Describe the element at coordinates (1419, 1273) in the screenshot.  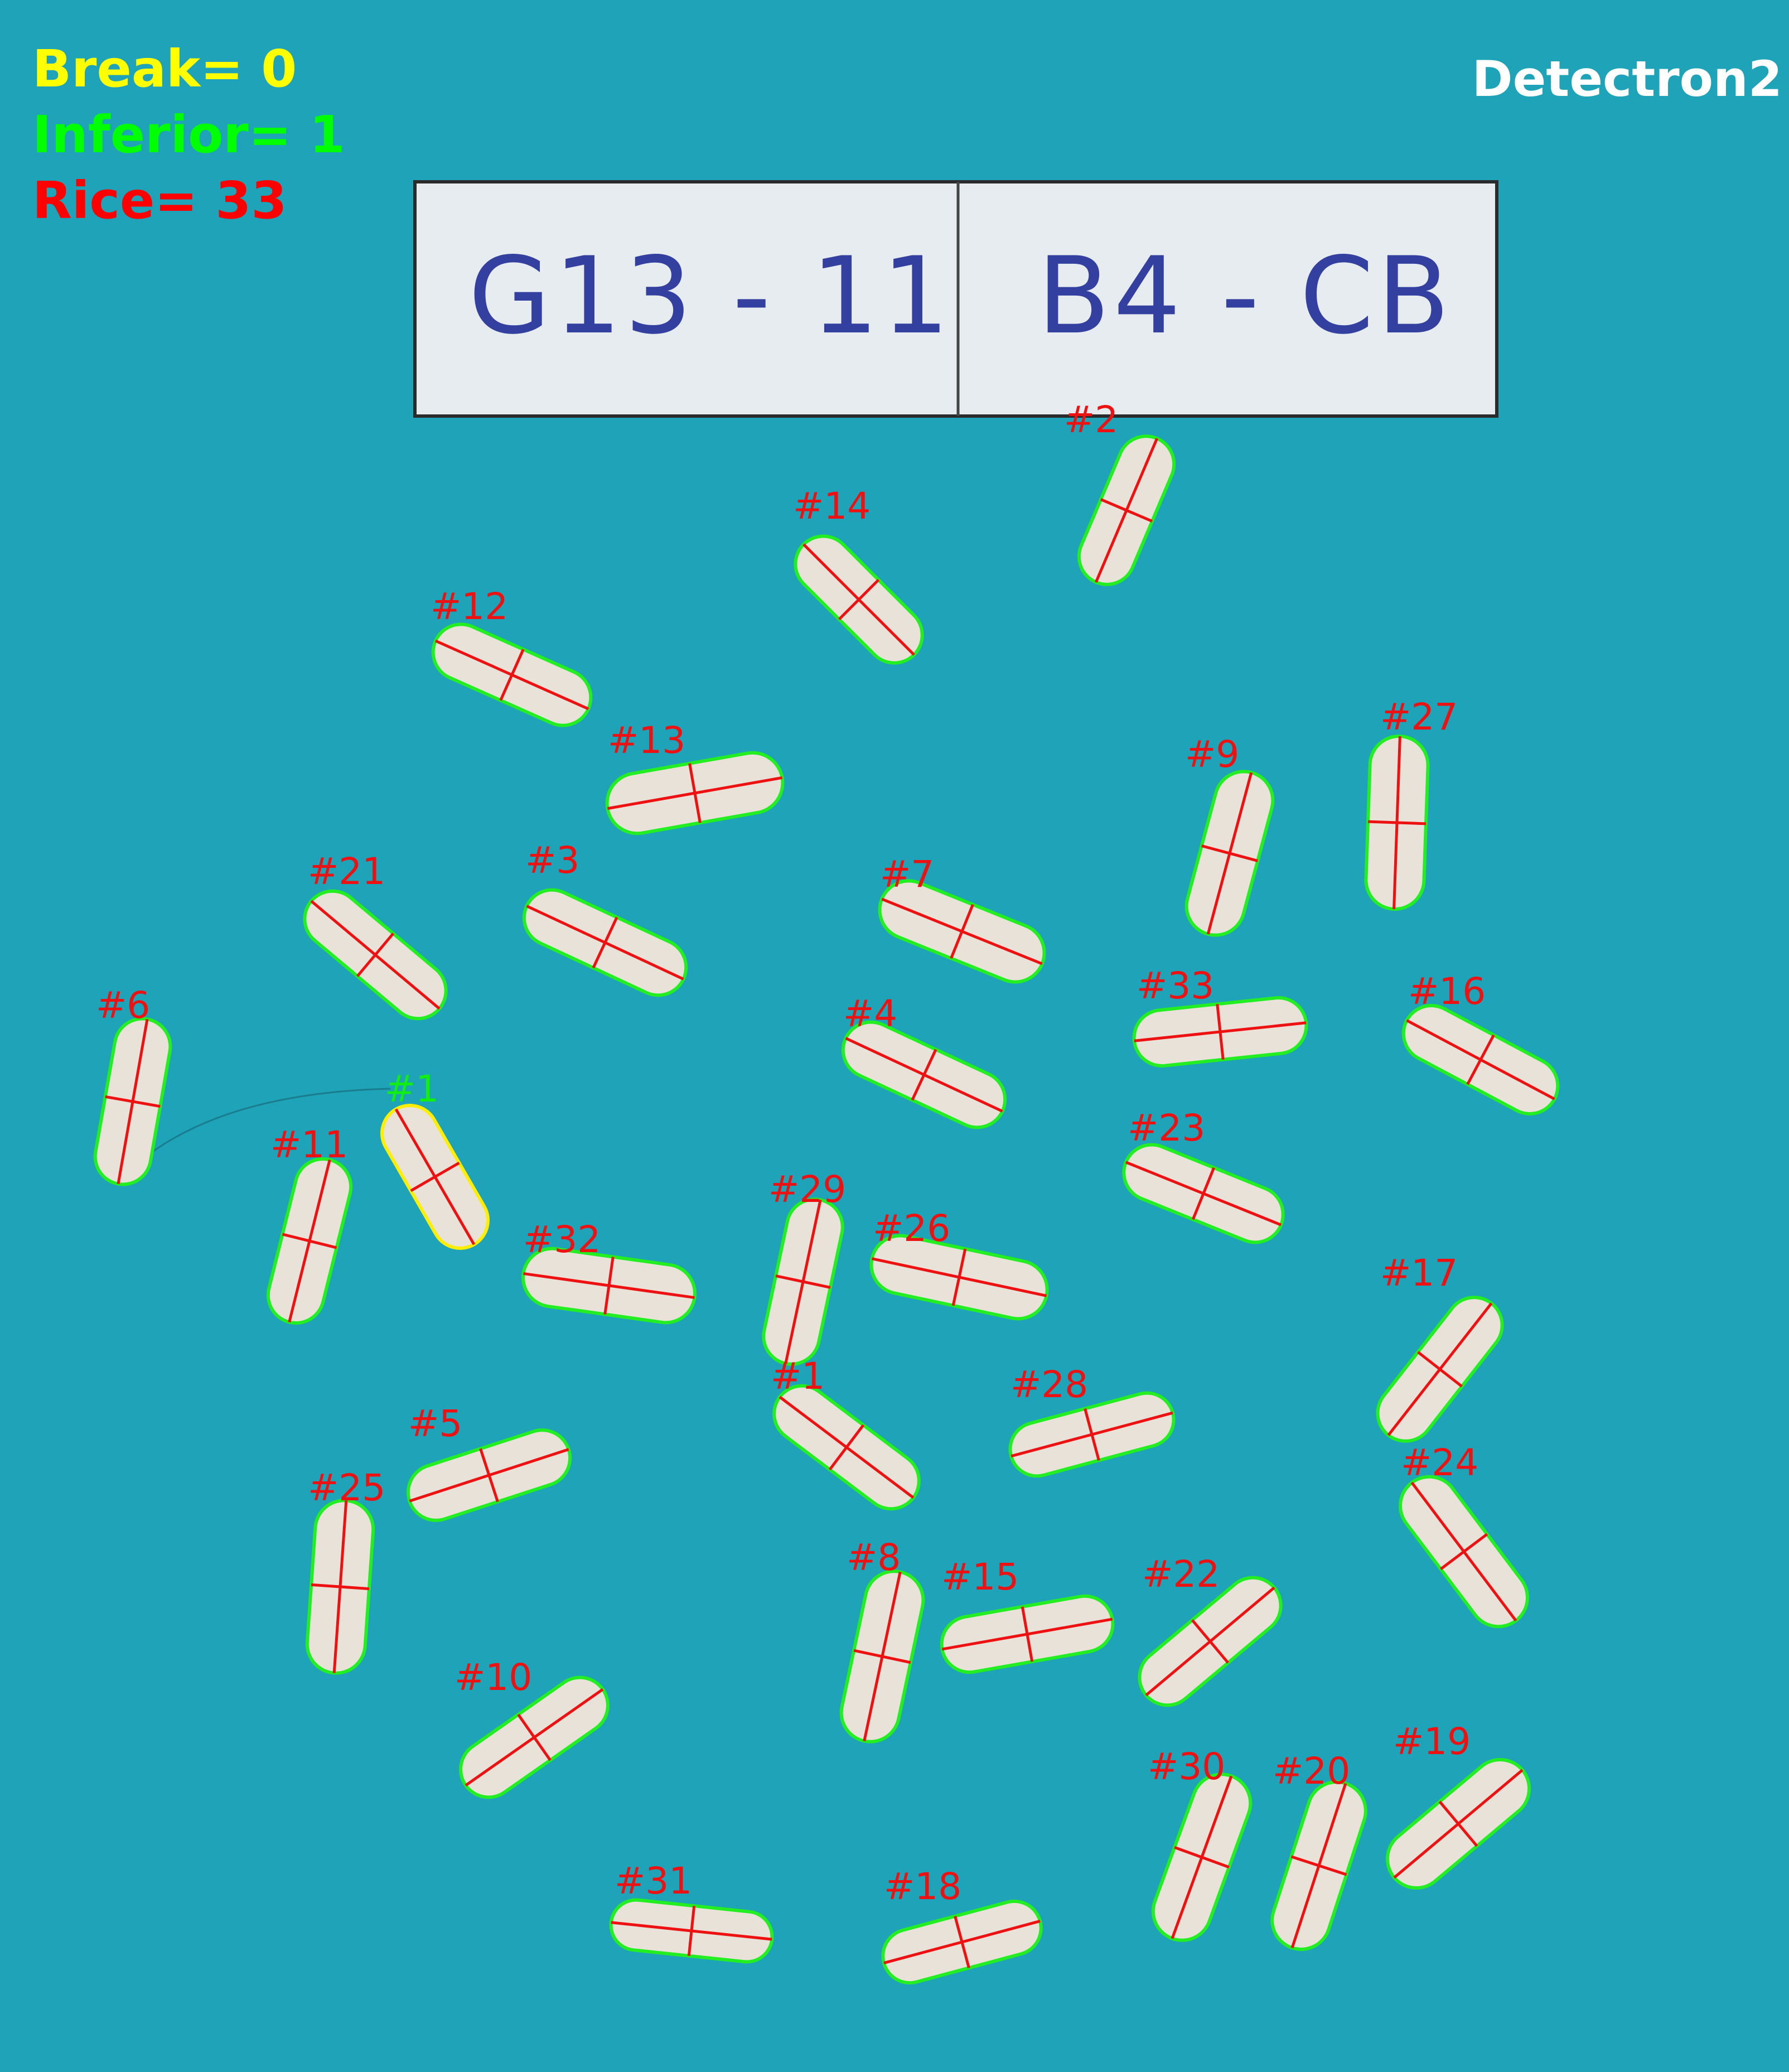
I see `grain-label: #17` at that location.